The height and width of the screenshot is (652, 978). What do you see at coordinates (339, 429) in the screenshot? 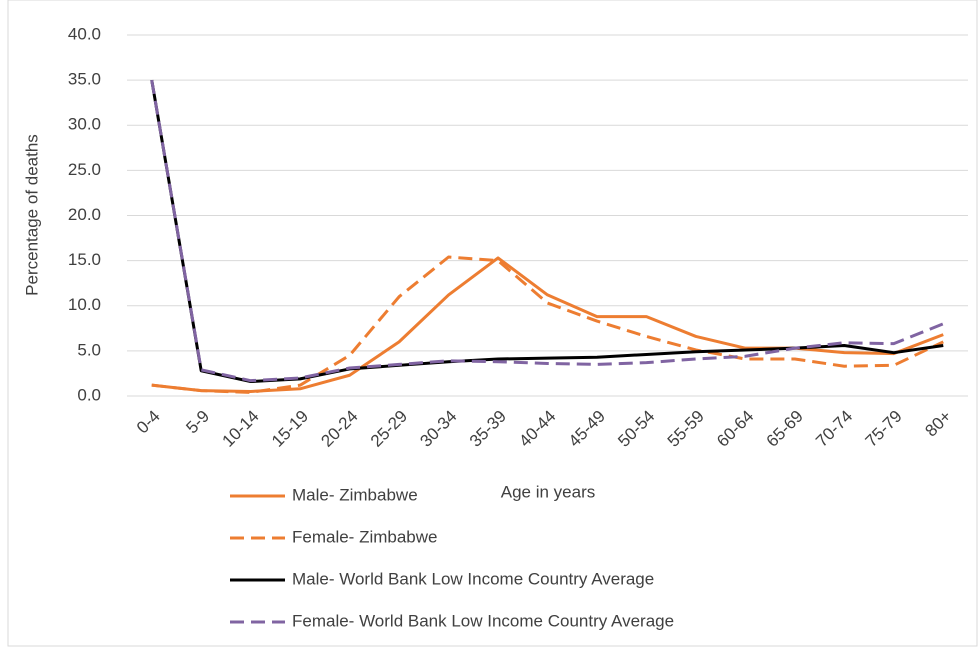
I see `x-tick-label: 20-24` at bounding box center [339, 429].